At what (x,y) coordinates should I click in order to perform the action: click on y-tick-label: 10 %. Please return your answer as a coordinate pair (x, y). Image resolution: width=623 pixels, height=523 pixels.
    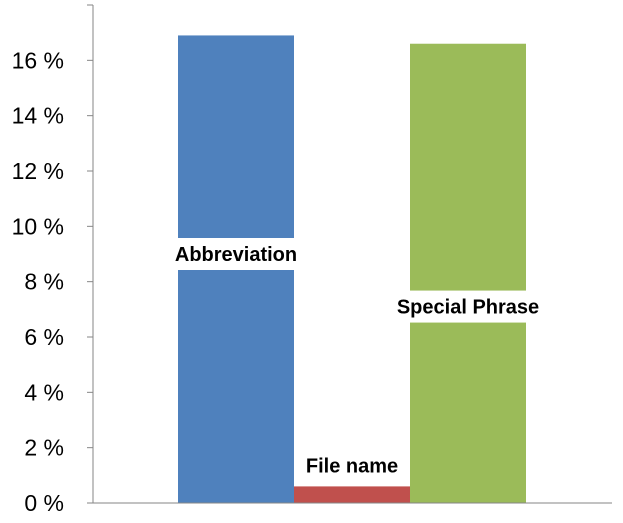
    Looking at the image, I should click on (38, 226).